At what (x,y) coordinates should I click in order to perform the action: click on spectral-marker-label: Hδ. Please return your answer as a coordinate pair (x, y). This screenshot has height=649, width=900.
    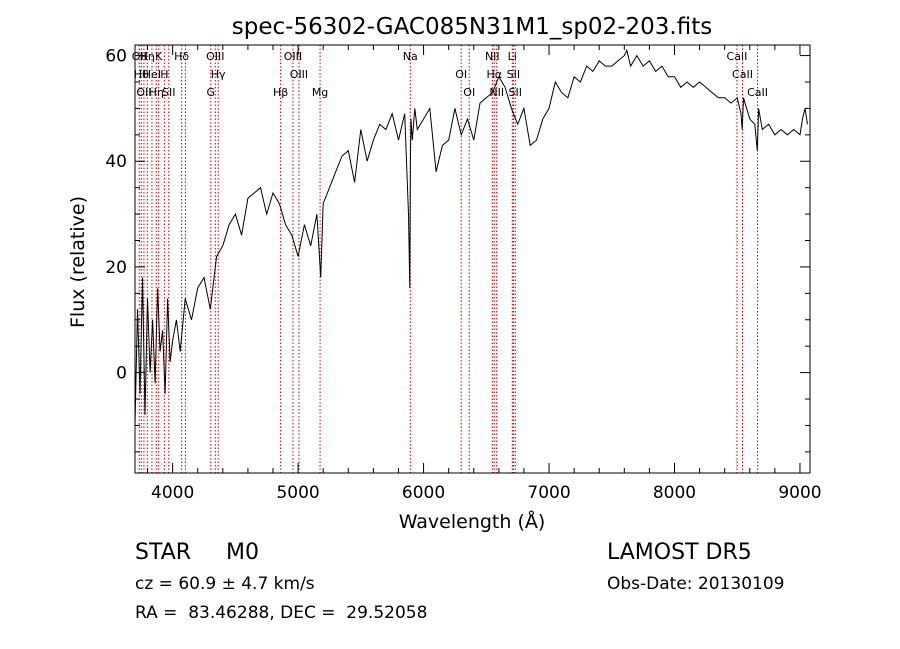
    Looking at the image, I should click on (181, 56).